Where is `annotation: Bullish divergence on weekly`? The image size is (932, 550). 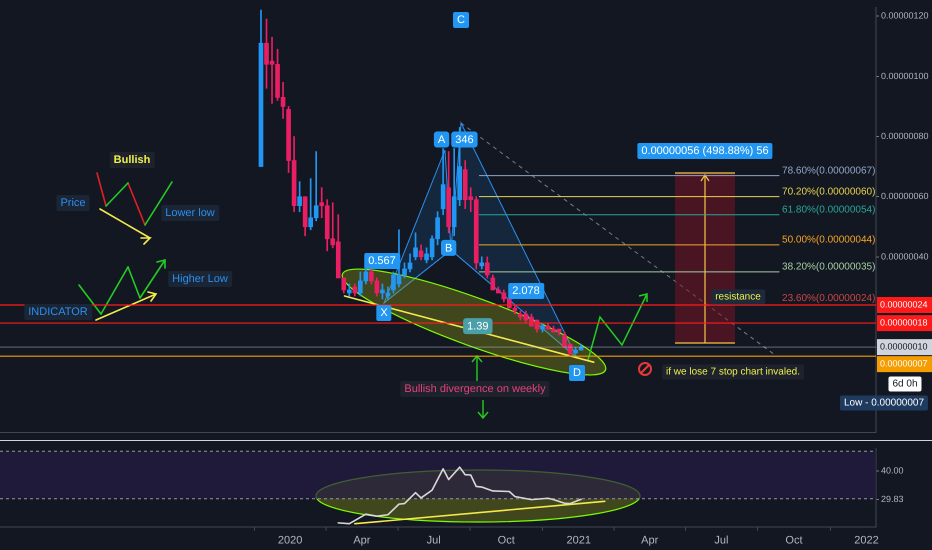 annotation: Bullish divergence on weekly is located at coordinates (475, 389).